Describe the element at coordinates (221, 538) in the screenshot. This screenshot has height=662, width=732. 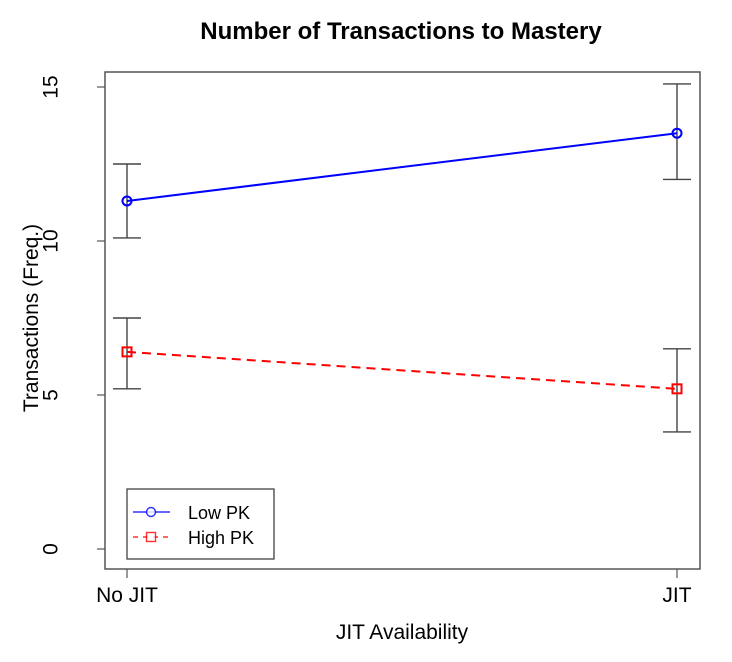
I see `legend-label: High PK` at that location.